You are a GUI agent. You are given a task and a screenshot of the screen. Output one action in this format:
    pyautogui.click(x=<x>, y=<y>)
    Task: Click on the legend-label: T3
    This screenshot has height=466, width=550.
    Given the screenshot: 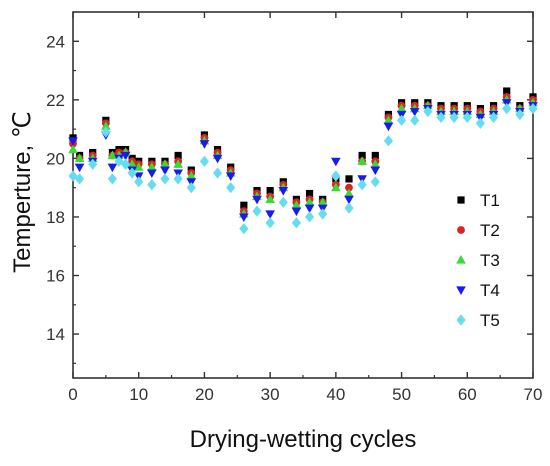 What is the action you would take?
    pyautogui.click(x=490, y=260)
    